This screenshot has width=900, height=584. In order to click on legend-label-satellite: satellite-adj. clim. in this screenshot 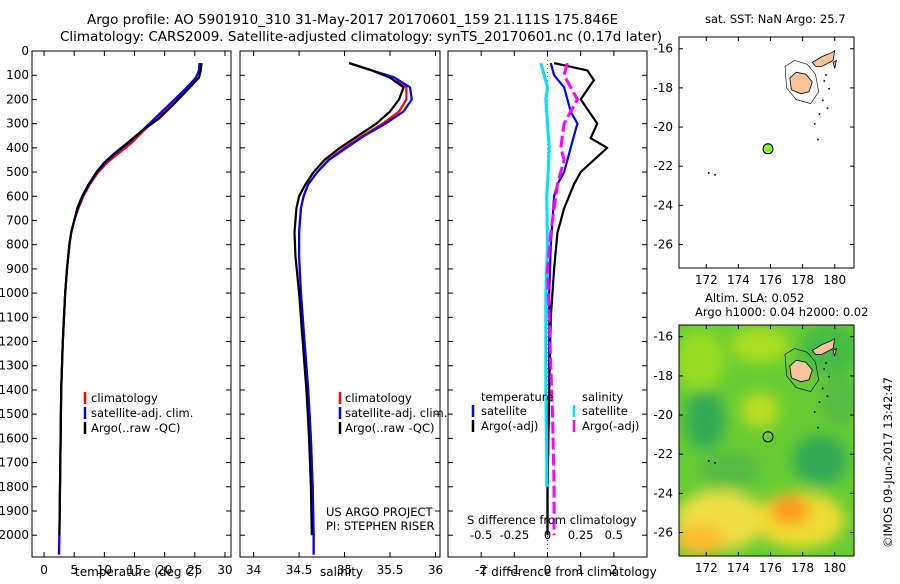, I will do `click(142, 413)`.